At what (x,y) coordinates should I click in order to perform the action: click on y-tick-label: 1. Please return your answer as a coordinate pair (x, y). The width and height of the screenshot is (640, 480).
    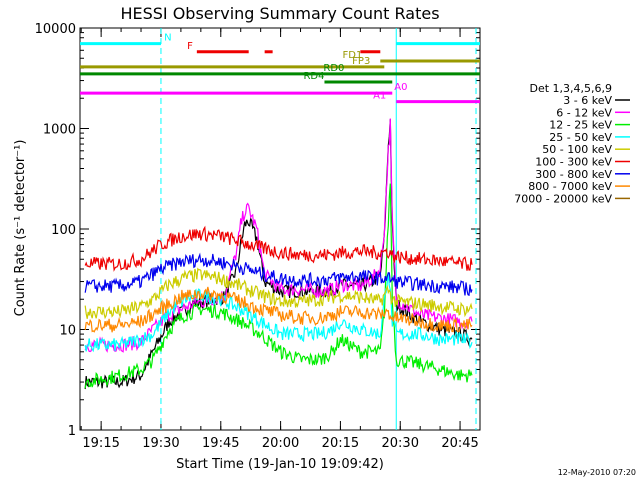
    Looking at the image, I should click on (72, 431).